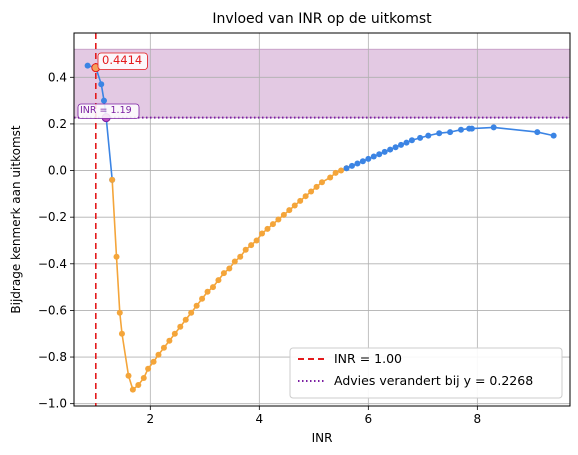  What do you see at coordinates (369, 419) in the screenshot?
I see `x-tick-label: 6` at bounding box center [369, 419].